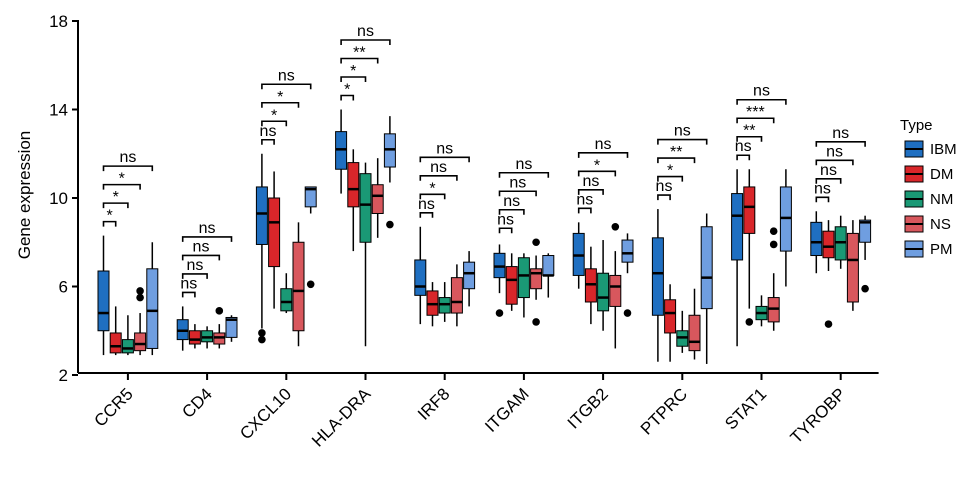 This screenshot has height=479, width=969. What do you see at coordinates (941, 199) in the screenshot?
I see `legend-label: NM` at bounding box center [941, 199].